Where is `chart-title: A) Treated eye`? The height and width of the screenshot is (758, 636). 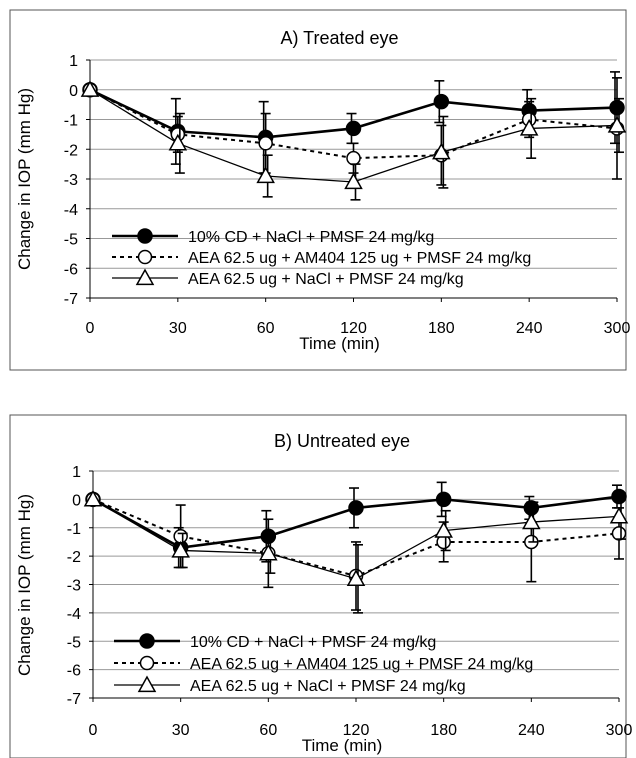 chart-title: A) Treated eye is located at coordinates (339, 38).